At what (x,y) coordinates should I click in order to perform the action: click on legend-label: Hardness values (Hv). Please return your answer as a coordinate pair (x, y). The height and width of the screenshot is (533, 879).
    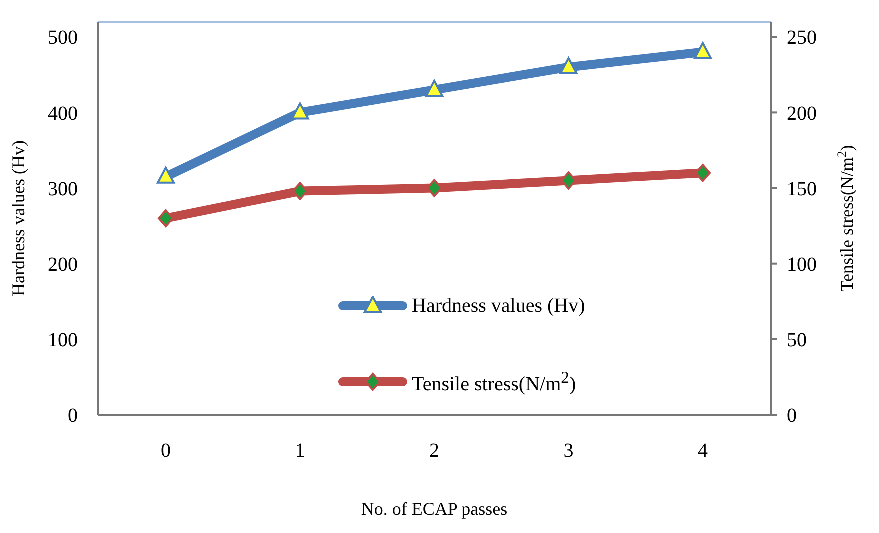
    Looking at the image, I should click on (499, 305).